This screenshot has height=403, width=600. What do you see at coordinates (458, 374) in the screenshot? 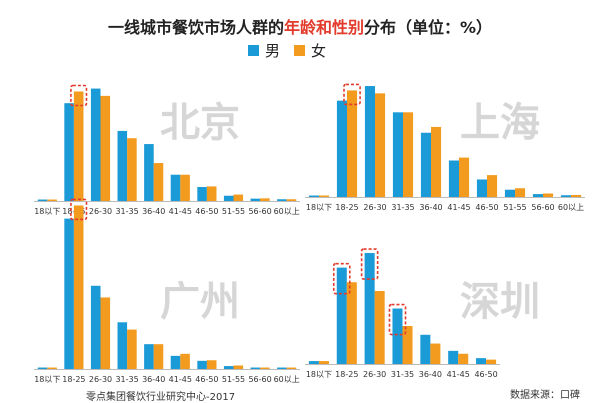
I see `tick-label-3-5: 41-45` at bounding box center [458, 374].